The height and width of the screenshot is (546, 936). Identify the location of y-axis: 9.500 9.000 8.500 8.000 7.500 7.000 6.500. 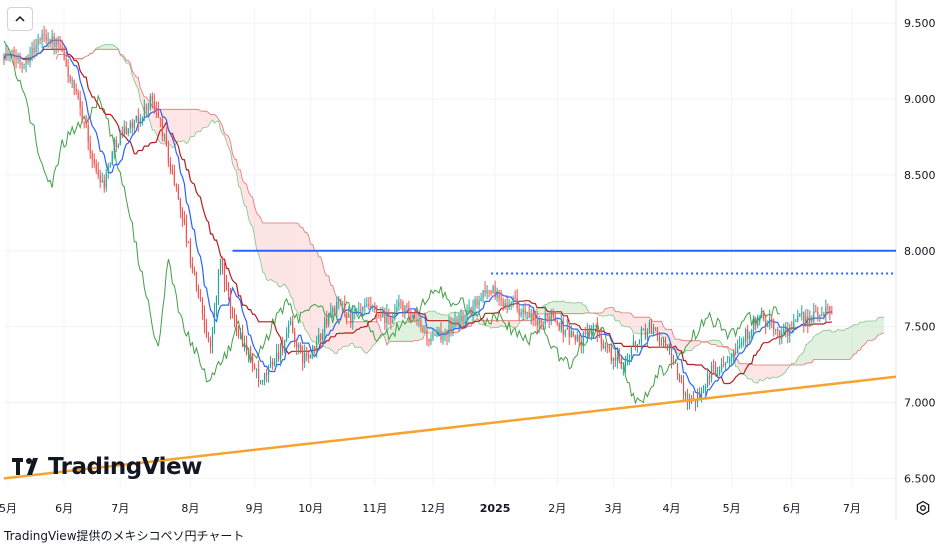
(920, 251).